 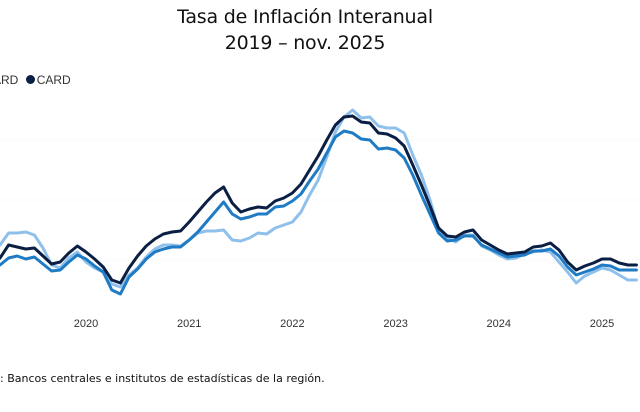 I want to click on x-tick-label: 2024, so click(x=499, y=324).